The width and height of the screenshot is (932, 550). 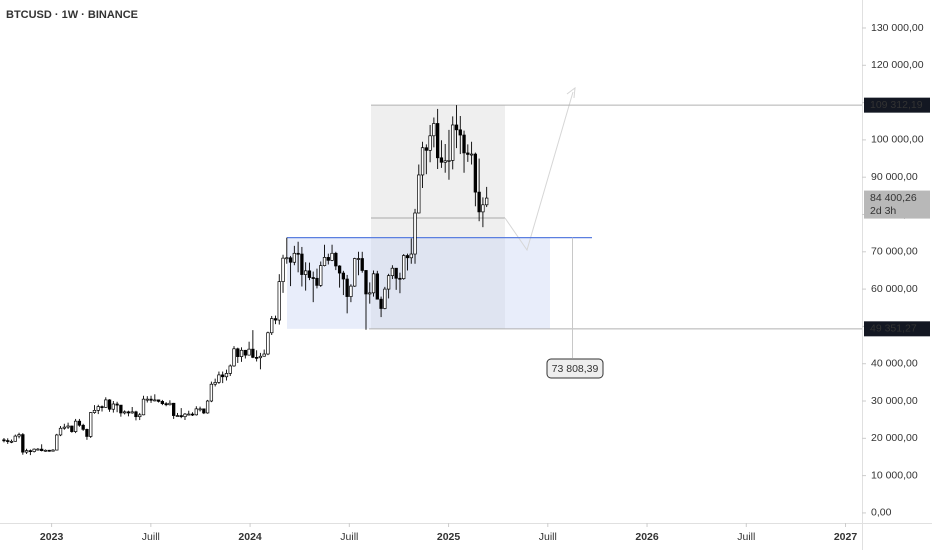 I want to click on countdown-label: 2d 3h, so click(x=883, y=211).